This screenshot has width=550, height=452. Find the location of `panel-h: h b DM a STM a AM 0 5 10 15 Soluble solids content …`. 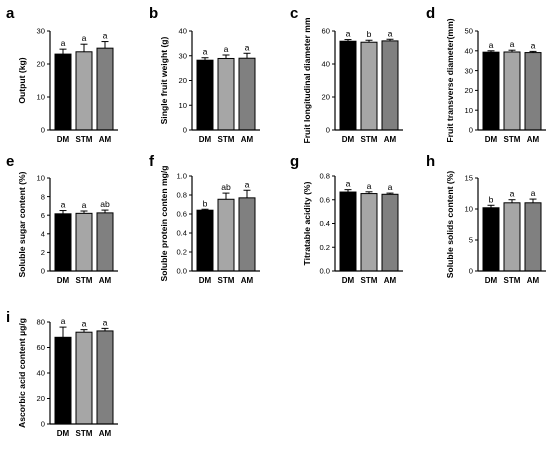

panel-h: h b DM a STM a AM 0 5 10 15 Soluble solids content … is located at coordinates (486, 219).